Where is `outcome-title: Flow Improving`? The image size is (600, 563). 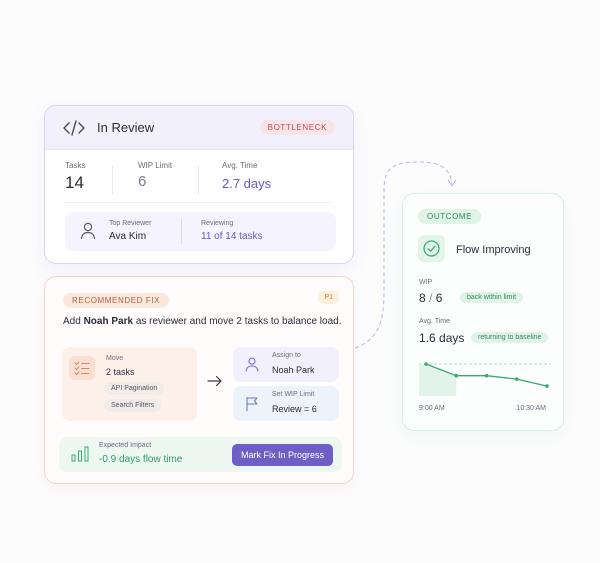 outcome-title: Flow Improving is located at coordinates (493, 250).